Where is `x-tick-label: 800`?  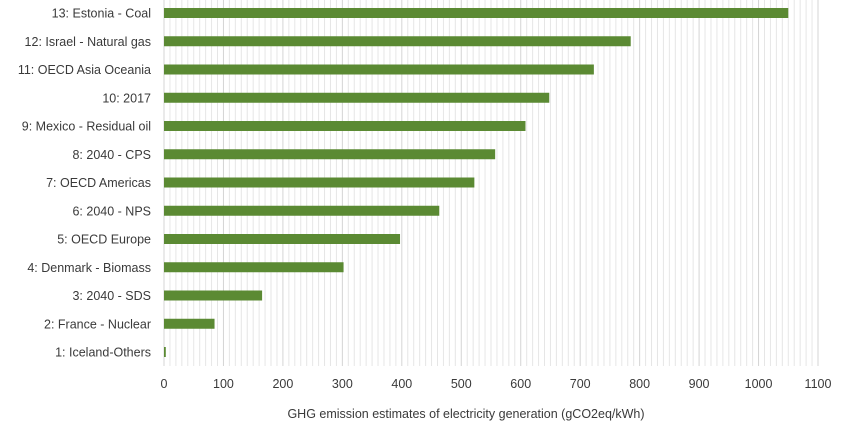
x-tick-label: 800 is located at coordinates (639, 384).